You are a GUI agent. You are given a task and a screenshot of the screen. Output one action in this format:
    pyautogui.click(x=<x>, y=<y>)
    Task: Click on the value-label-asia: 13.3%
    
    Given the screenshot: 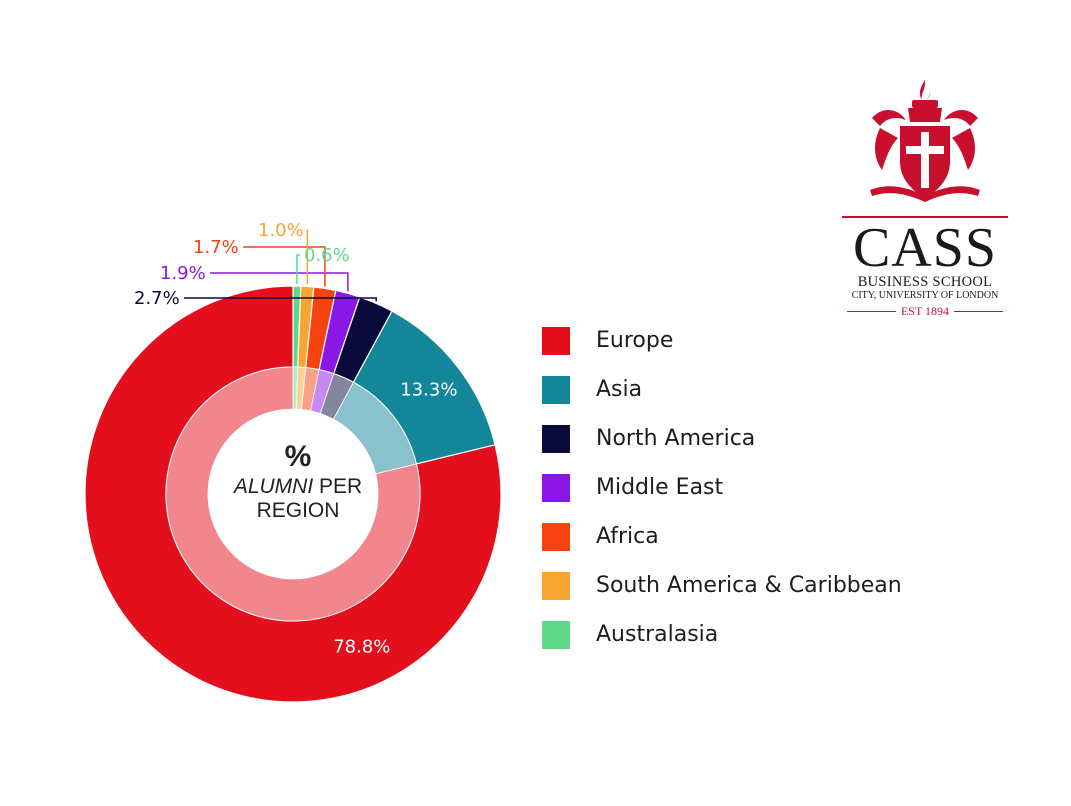 What is the action you would take?
    pyautogui.click(x=428, y=389)
    